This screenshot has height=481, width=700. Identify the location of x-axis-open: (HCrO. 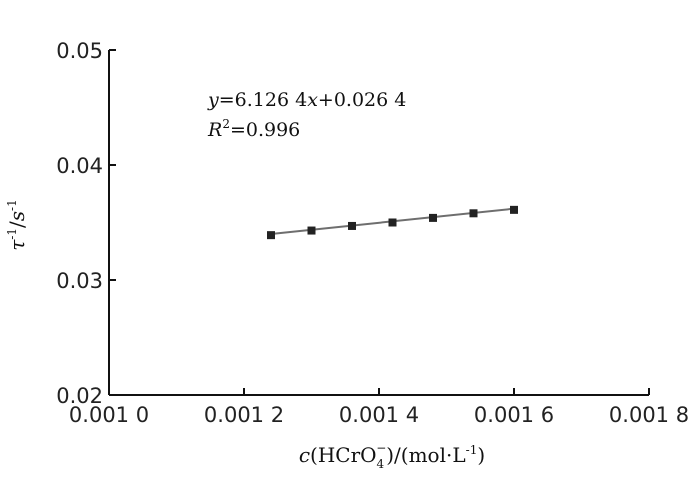
(343, 455).